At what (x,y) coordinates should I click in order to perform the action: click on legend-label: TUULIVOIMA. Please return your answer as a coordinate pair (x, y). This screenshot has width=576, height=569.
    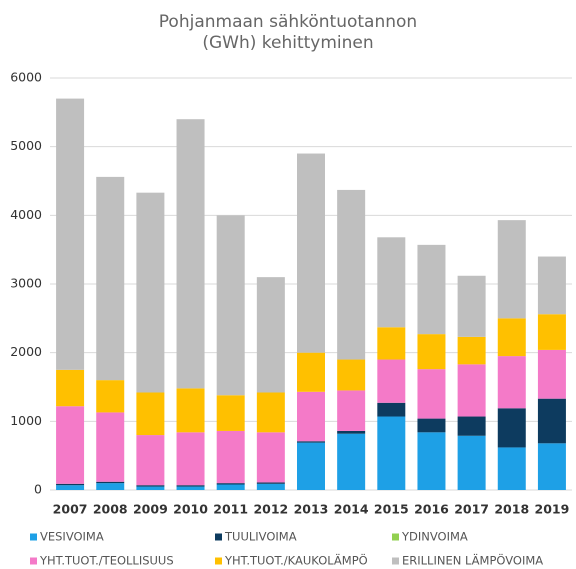
    Looking at the image, I should click on (260, 537).